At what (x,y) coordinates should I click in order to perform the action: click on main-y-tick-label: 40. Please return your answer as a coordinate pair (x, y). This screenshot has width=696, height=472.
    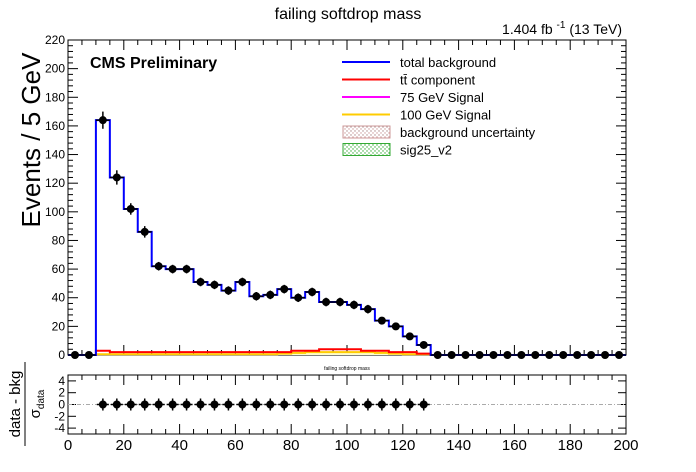
    Looking at the image, I should click on (59, 298).